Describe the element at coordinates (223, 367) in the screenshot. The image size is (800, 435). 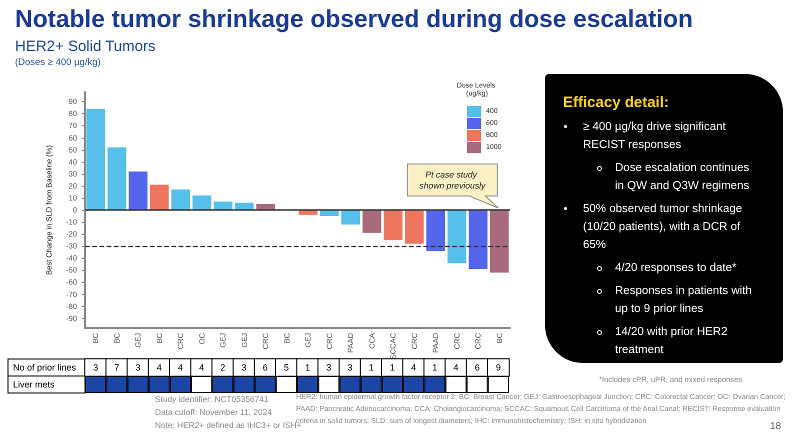
I see `data-label: 2` at that location.